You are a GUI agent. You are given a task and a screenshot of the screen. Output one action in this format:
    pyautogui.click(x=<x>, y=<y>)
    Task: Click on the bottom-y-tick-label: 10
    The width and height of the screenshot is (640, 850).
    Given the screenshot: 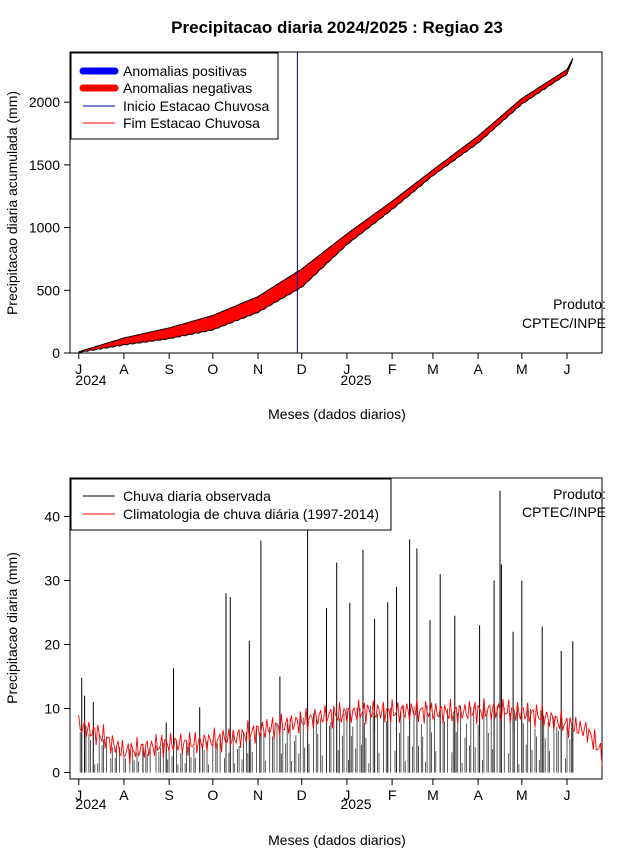 What is the action you would take?
    pyautogui.click(x=52, y=709)
    